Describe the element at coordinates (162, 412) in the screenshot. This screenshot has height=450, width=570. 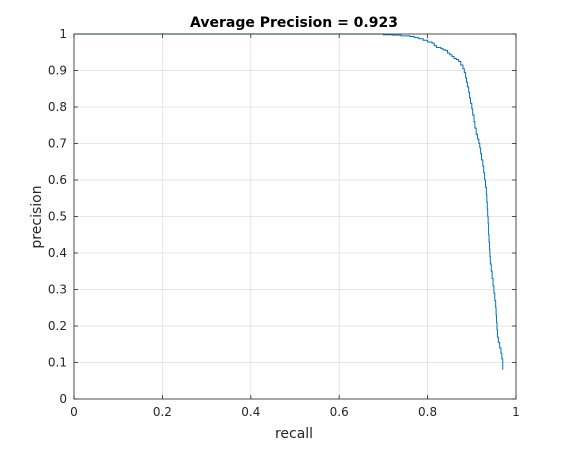
I see `x-tick-label: 0.2` at that location.